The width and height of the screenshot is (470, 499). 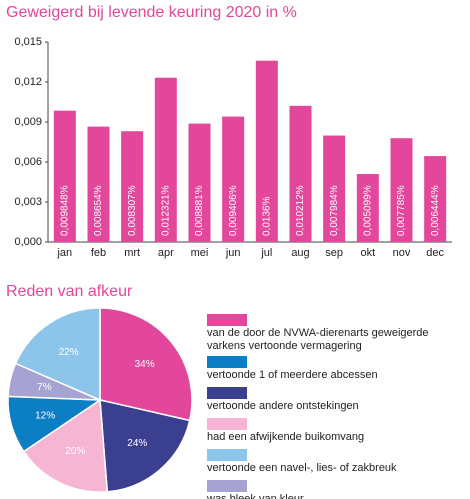 I want to click on slice-label: 7%, so click(x=44, y=387).